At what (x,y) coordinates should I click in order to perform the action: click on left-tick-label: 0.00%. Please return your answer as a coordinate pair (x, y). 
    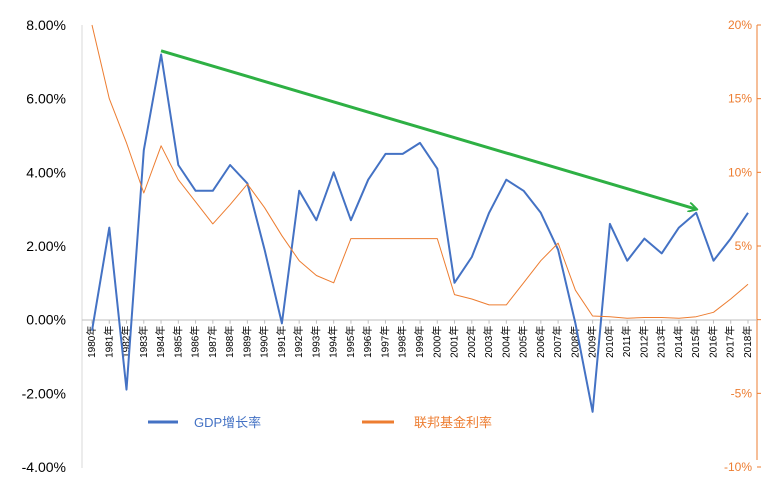
    Looking at the image, I should click on (46, 320).